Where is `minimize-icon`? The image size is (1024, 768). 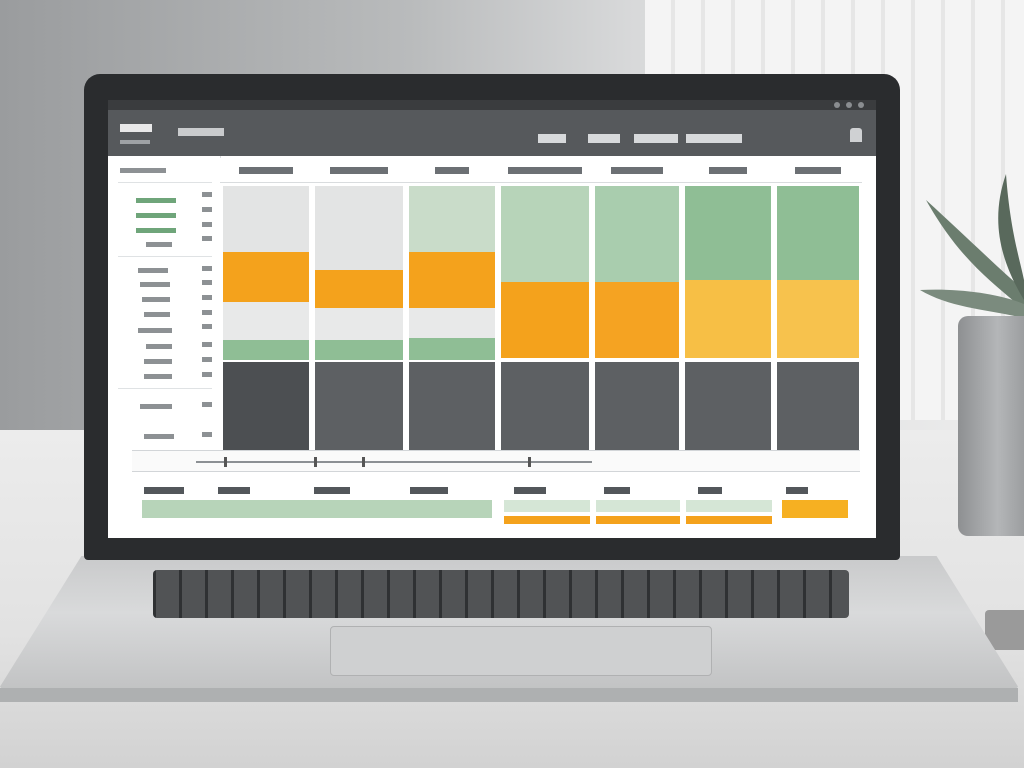 minimize-icon is located at coordinates (837, 105).